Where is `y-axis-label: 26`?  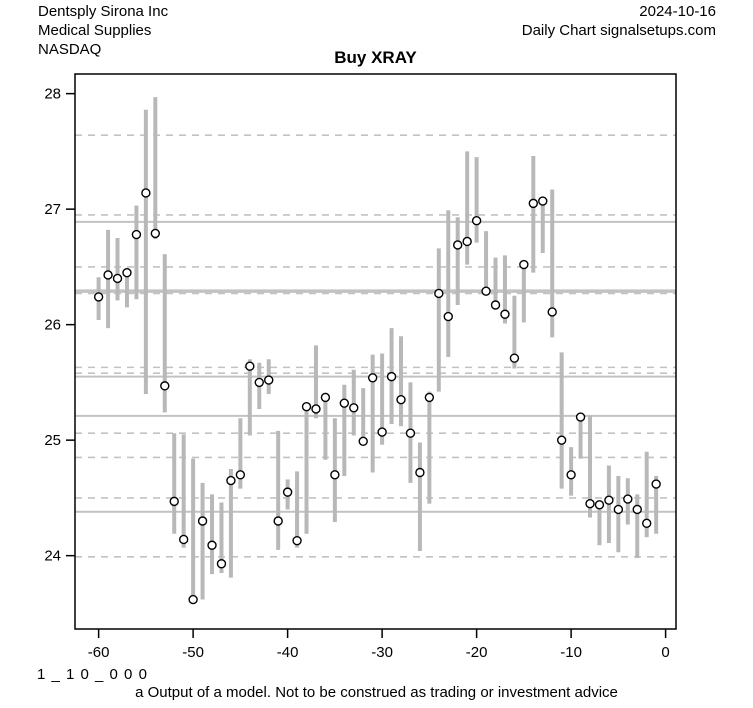
y-axis-label: 26 is located at coordinates (52, 325).